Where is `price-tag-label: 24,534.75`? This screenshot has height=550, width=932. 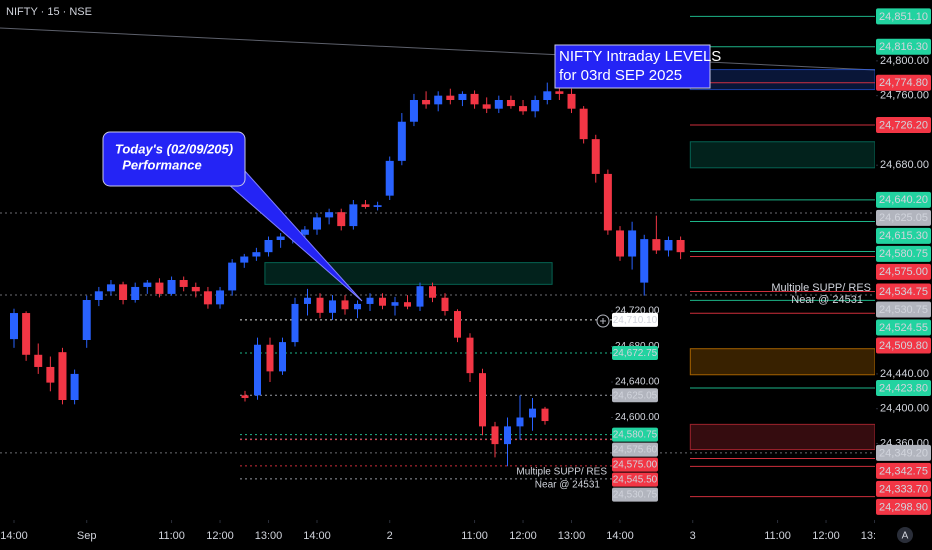
price-tag-label: 24,534.75 is located at coordinates (903, 292).